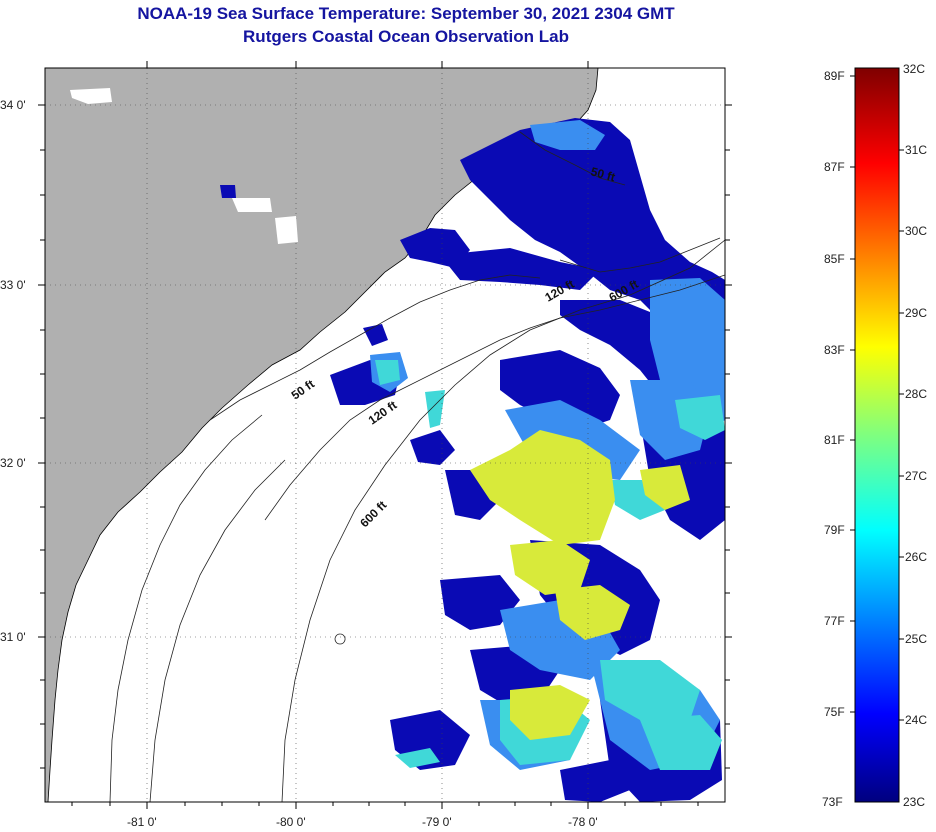 The width and height of the screenshot is (936, 832). What do you see at coordinates (580, 585) in the screenshot?
I see `sst-warm-patches` at bounding box center [580, 585].